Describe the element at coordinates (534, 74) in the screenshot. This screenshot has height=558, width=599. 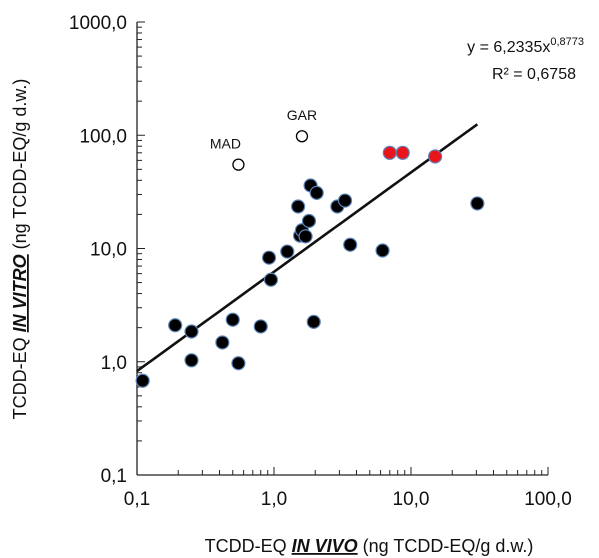
I see `r-squared-label: R² = 0,6758` at that location.